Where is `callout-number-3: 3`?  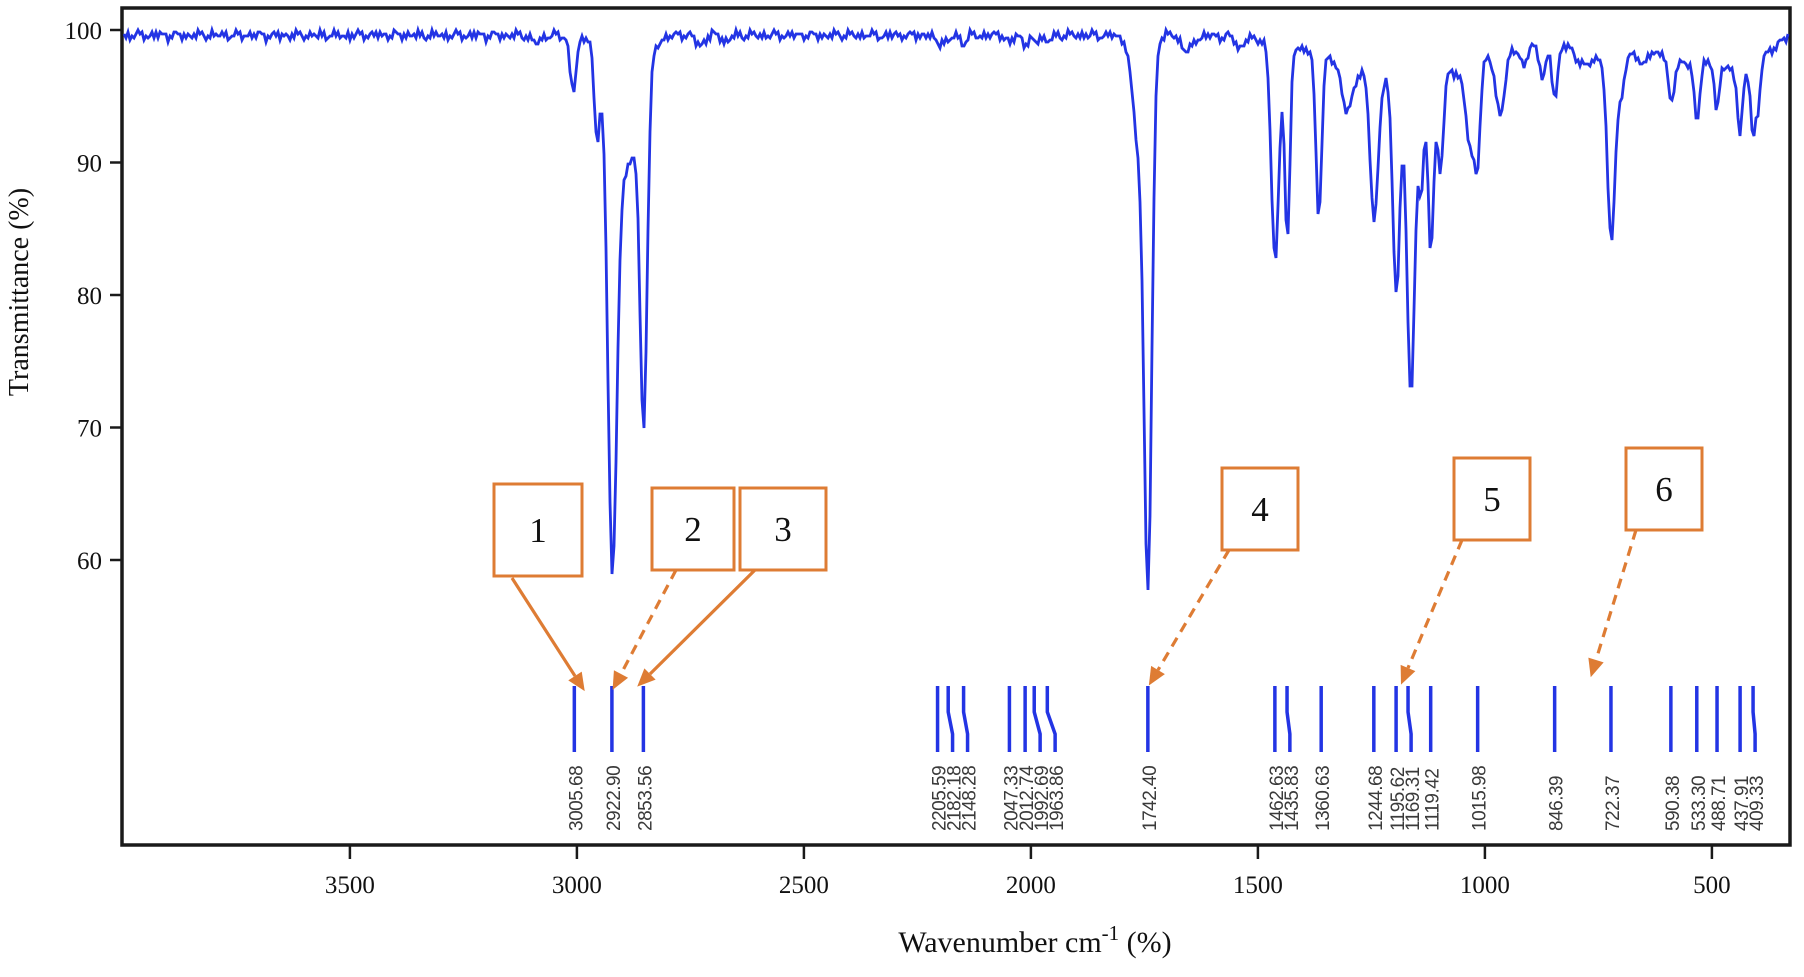
callout-number-3: 3 is located at coordinates (783, 529).